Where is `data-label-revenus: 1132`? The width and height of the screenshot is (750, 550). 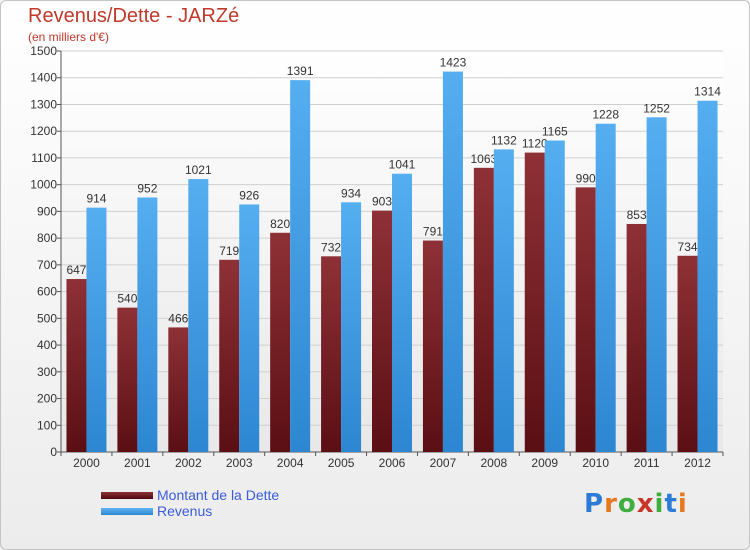 data-label-revenus: 1132 is located at coordinates (504, 140).